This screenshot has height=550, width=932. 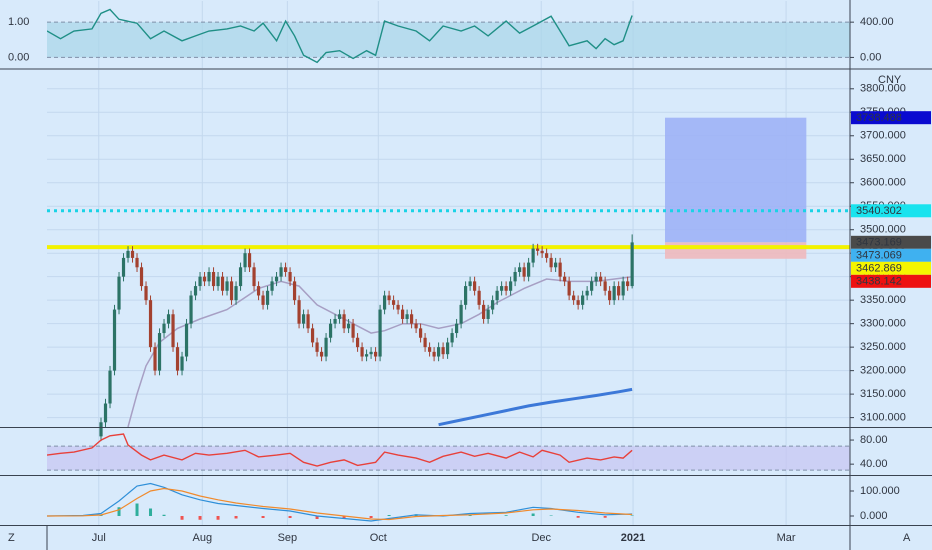 What do you see at coordinates (202, 538) in the screenshot?
I see `x-tick-label: Aug` at bounding box center [202, 538].